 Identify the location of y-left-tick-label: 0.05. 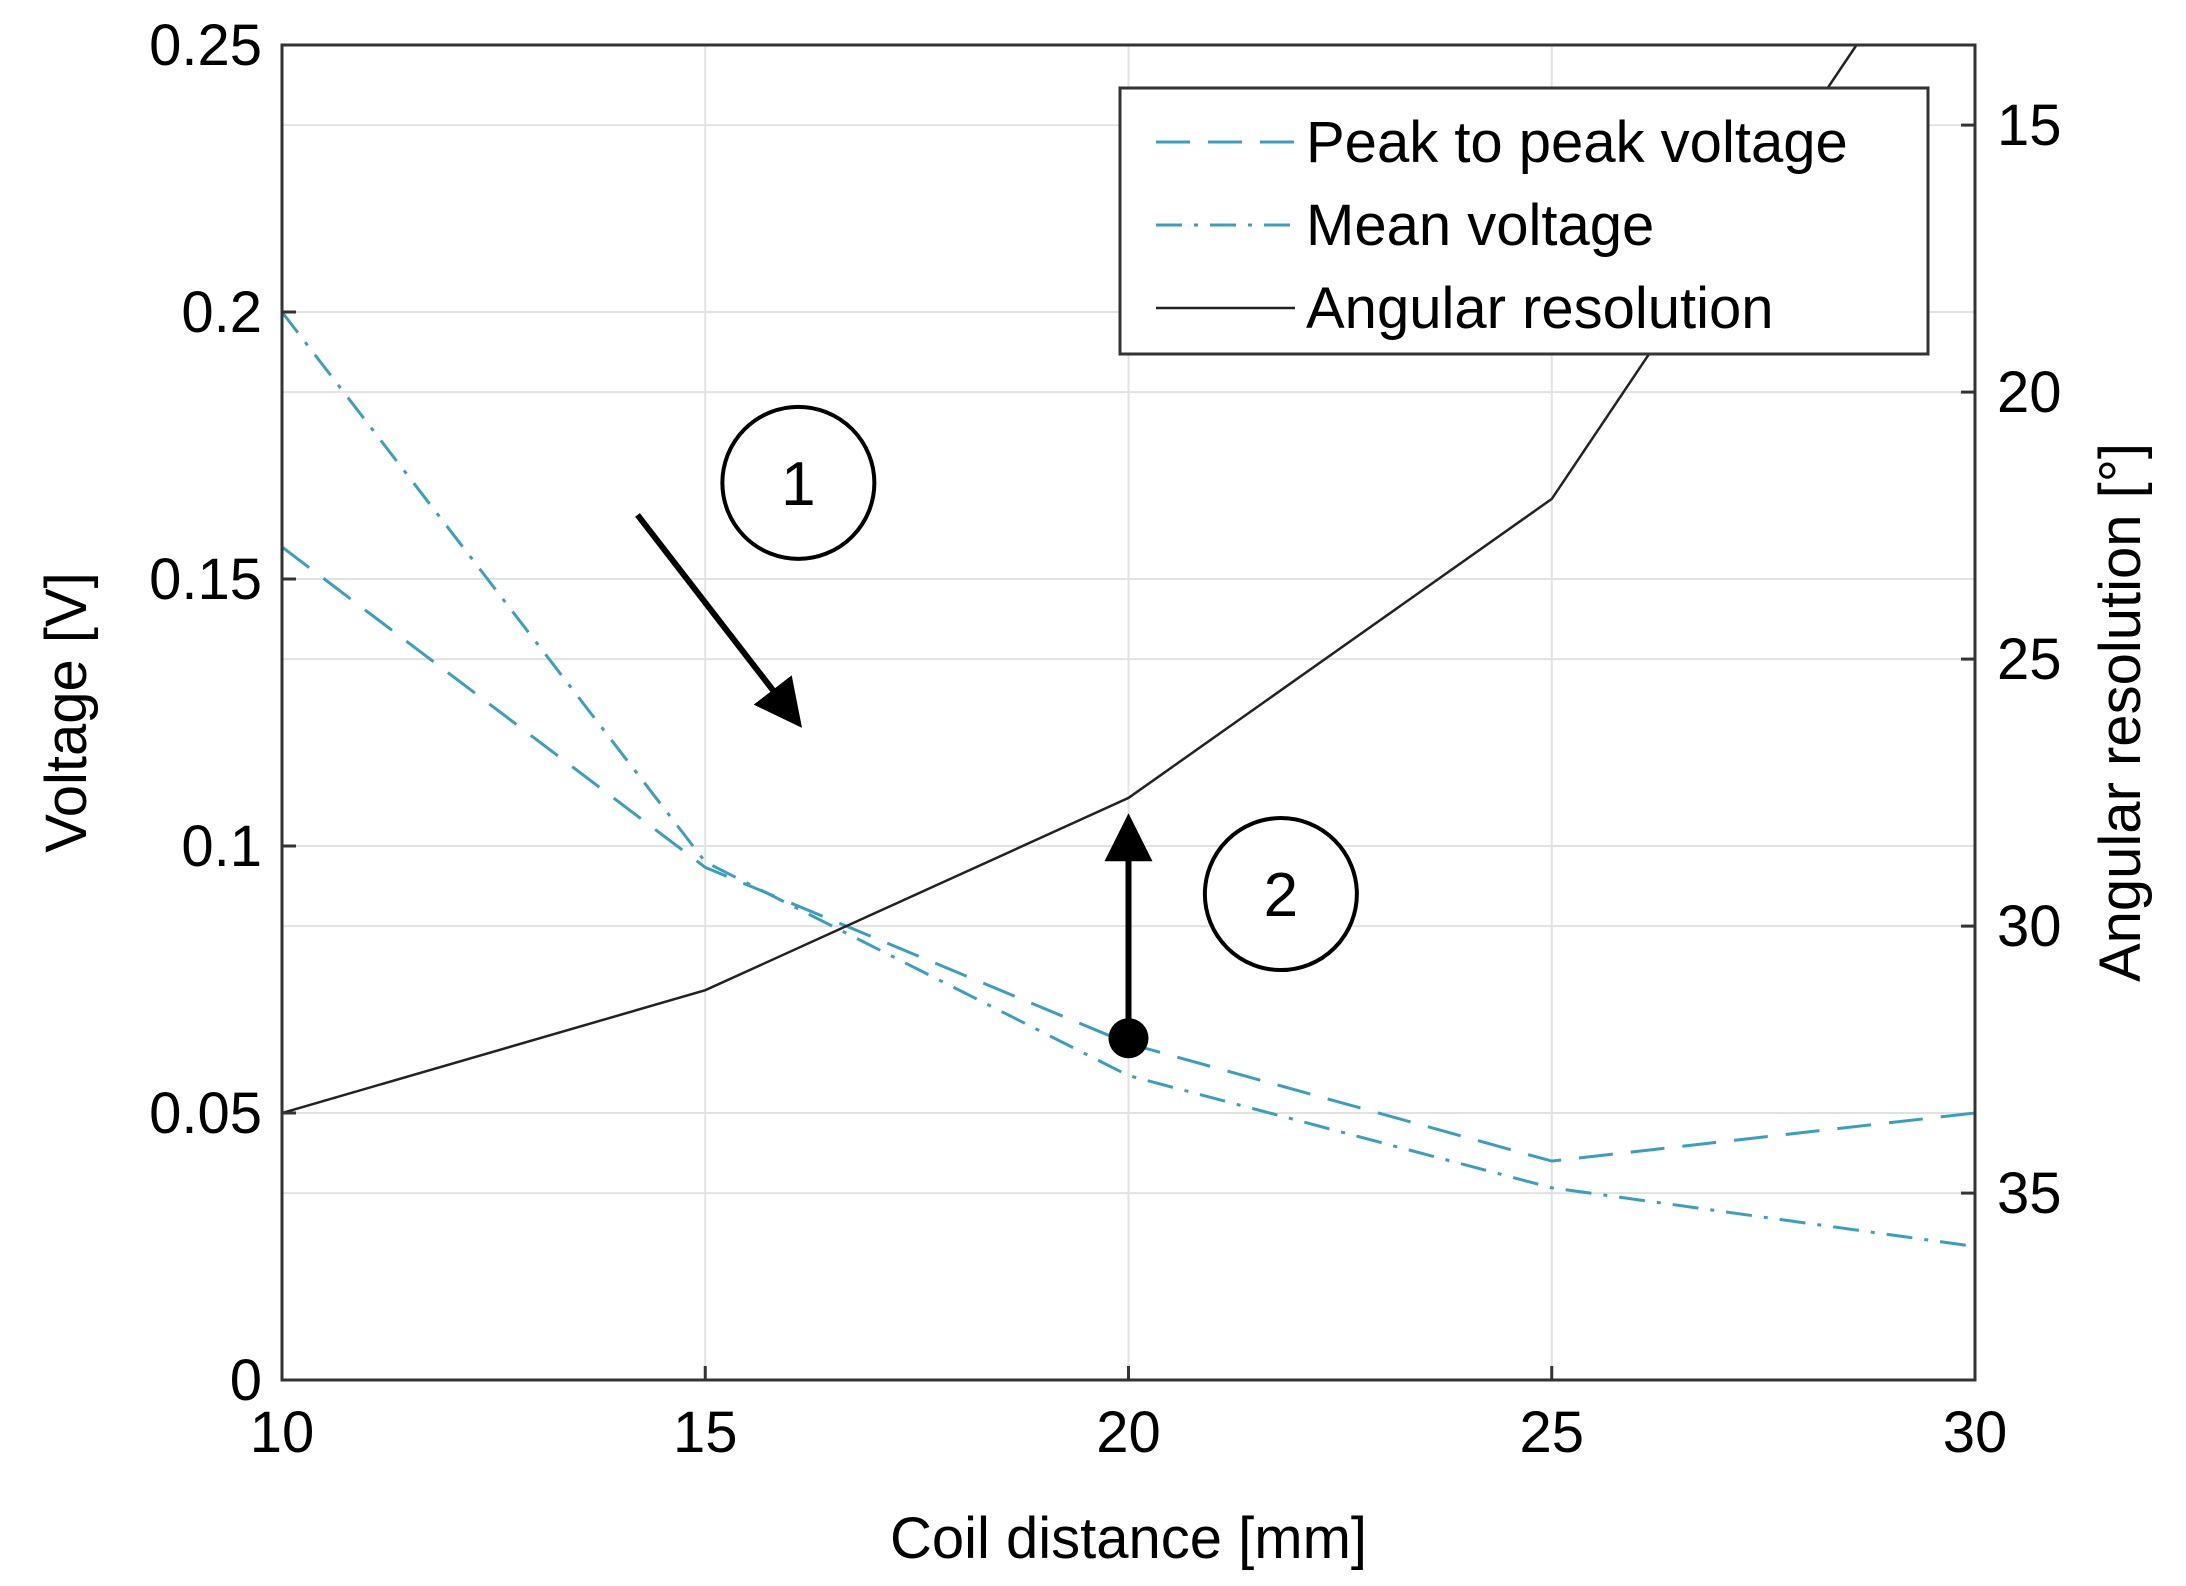
(205, 1113).